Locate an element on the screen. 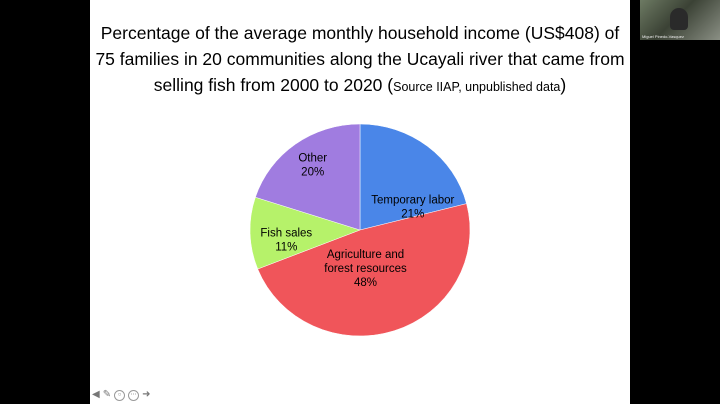 The width and height of the screenshot is (720, 404). slice-category-label: Temporary labor is located at coordinates (412, 201).